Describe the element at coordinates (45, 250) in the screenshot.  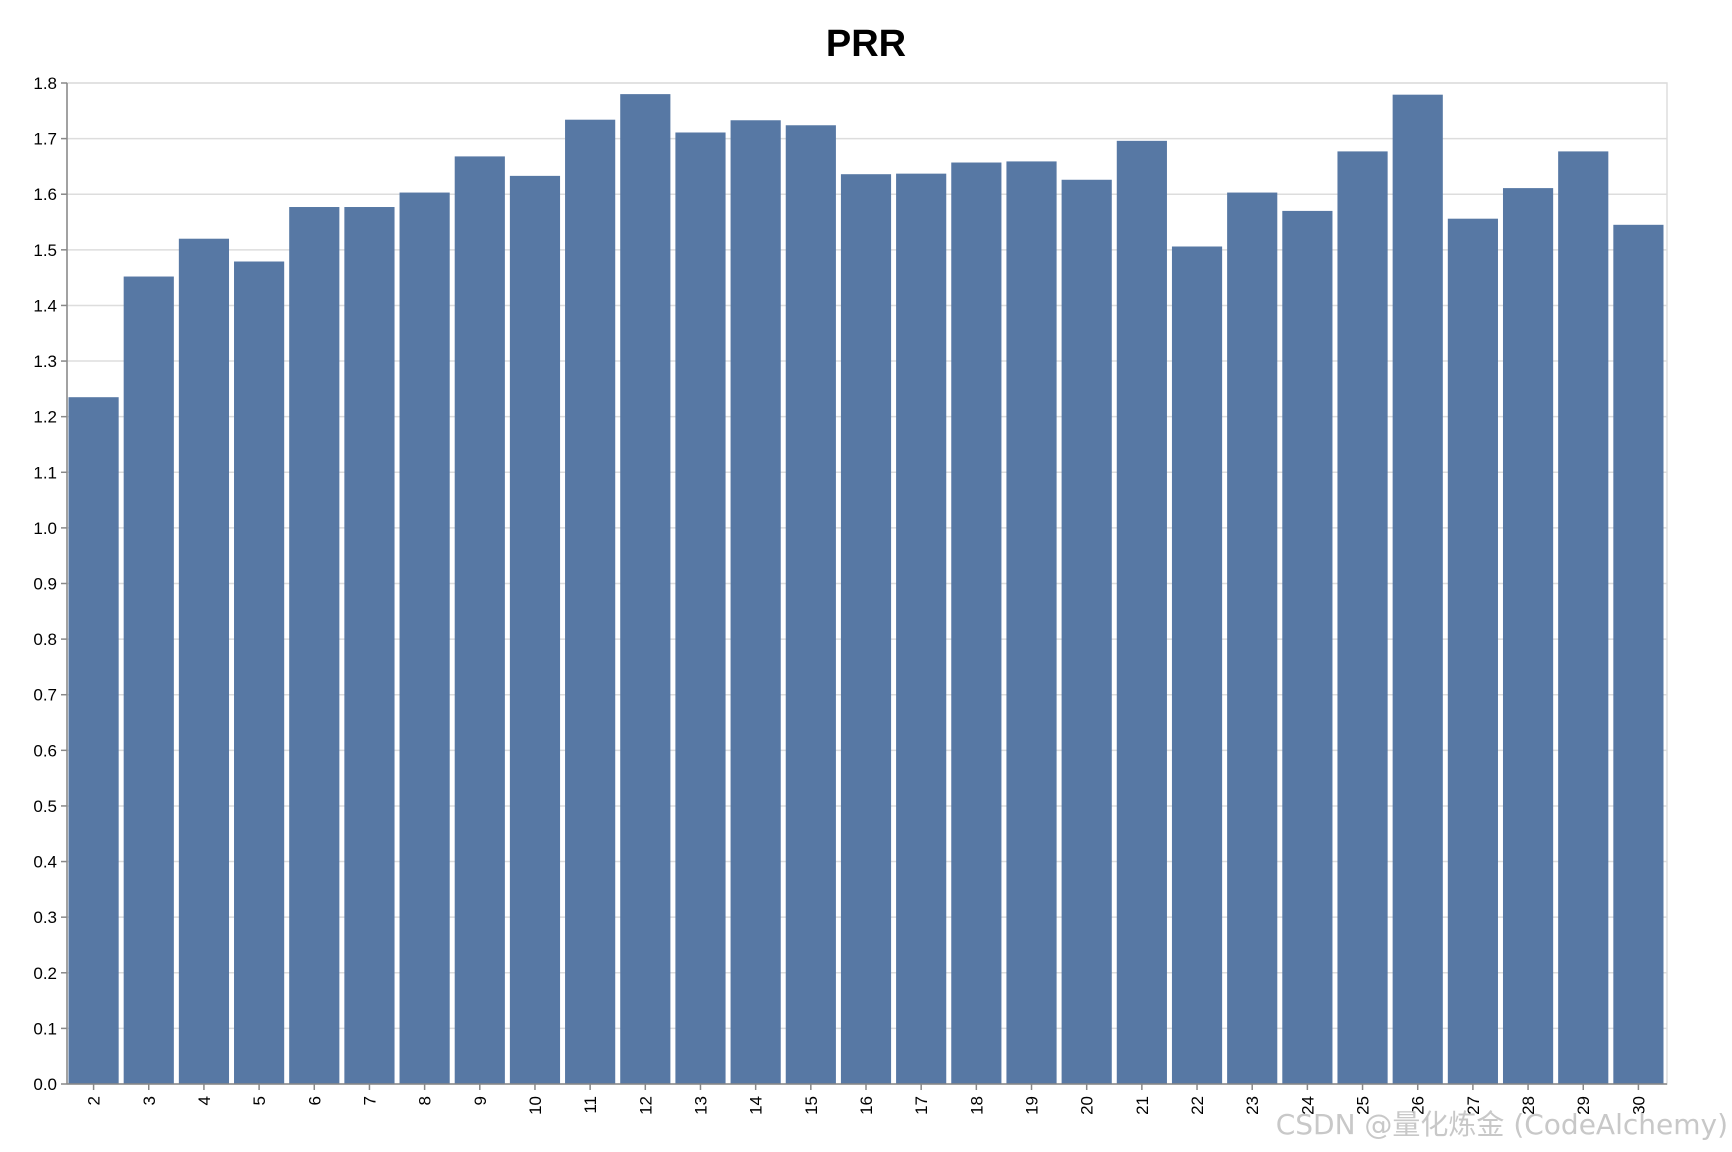
I see `y-tick-label: 1.5` at that location.